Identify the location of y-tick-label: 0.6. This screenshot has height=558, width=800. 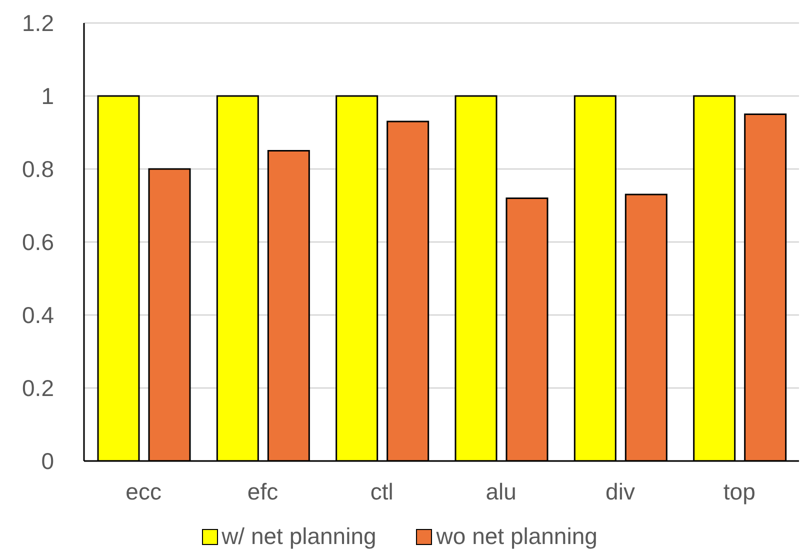
(38, 242).